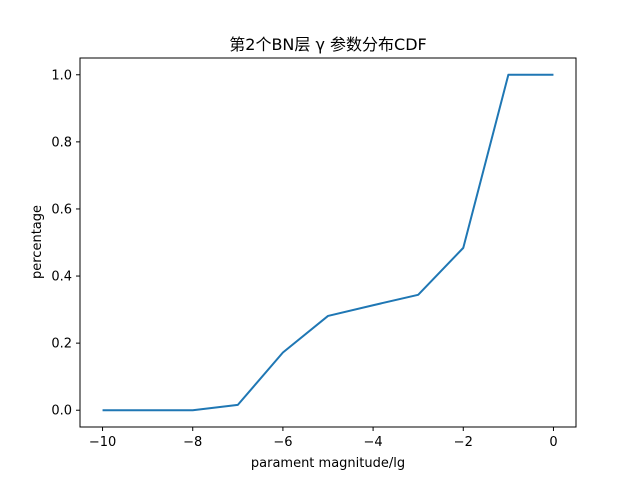 Image resolution: width=640 pixels, height=480 pixels. I want to click on chart-title: 第2个BN层 γ 参数分布CDF, so click(327, 44).